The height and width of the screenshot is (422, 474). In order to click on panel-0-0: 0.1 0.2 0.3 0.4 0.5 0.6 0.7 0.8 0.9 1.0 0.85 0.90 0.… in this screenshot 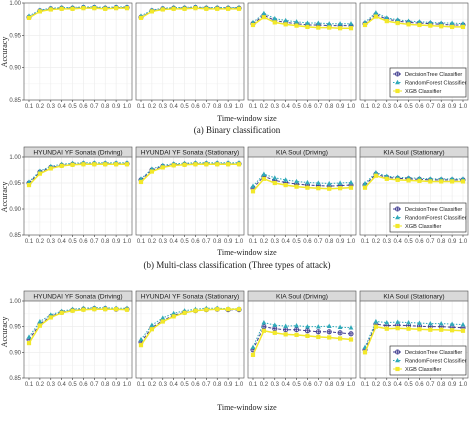, I will do `click(71, 55)`.